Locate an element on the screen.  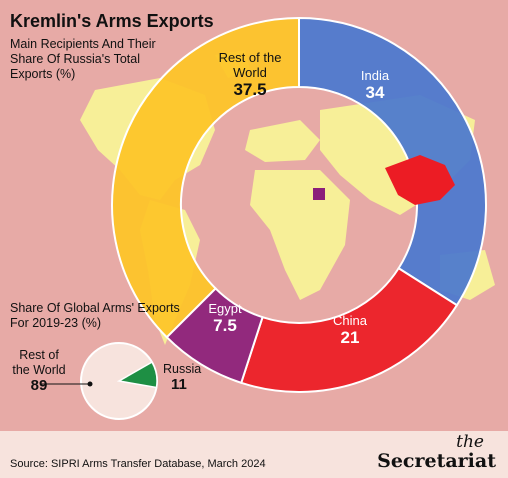
logo-secretariat: Secretariat is located at coordinates (436, 461).